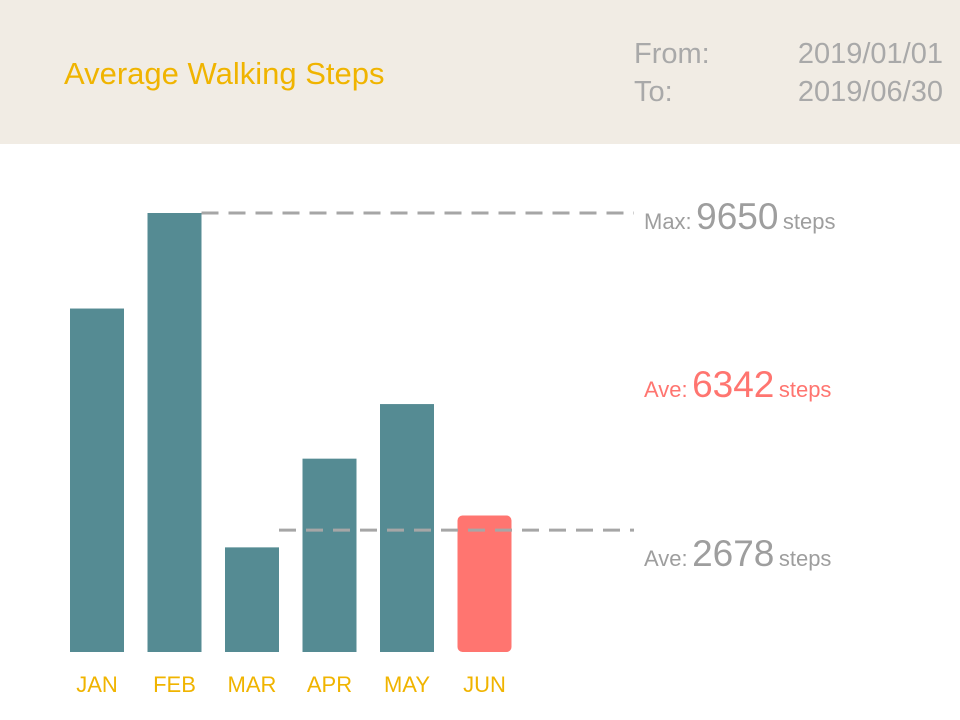  Describe the element at coordinates (733, 384) in the screenshot. I see `average-value: 6342` at that location.